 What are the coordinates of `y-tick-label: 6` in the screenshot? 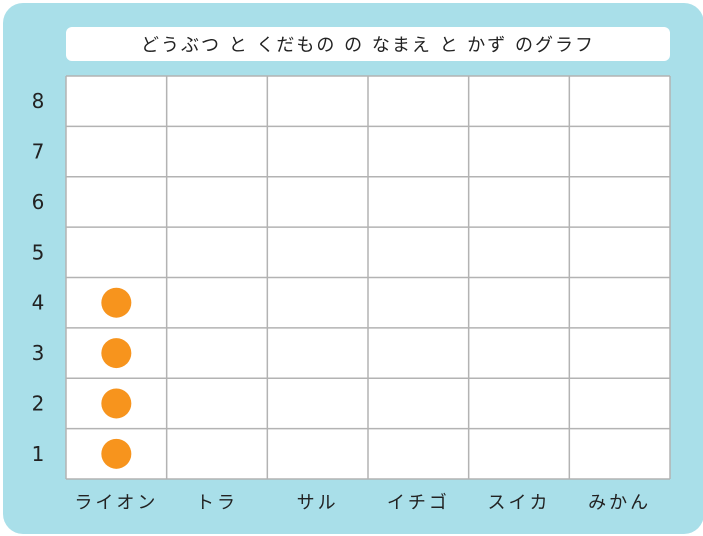 It's located at (38, 202).